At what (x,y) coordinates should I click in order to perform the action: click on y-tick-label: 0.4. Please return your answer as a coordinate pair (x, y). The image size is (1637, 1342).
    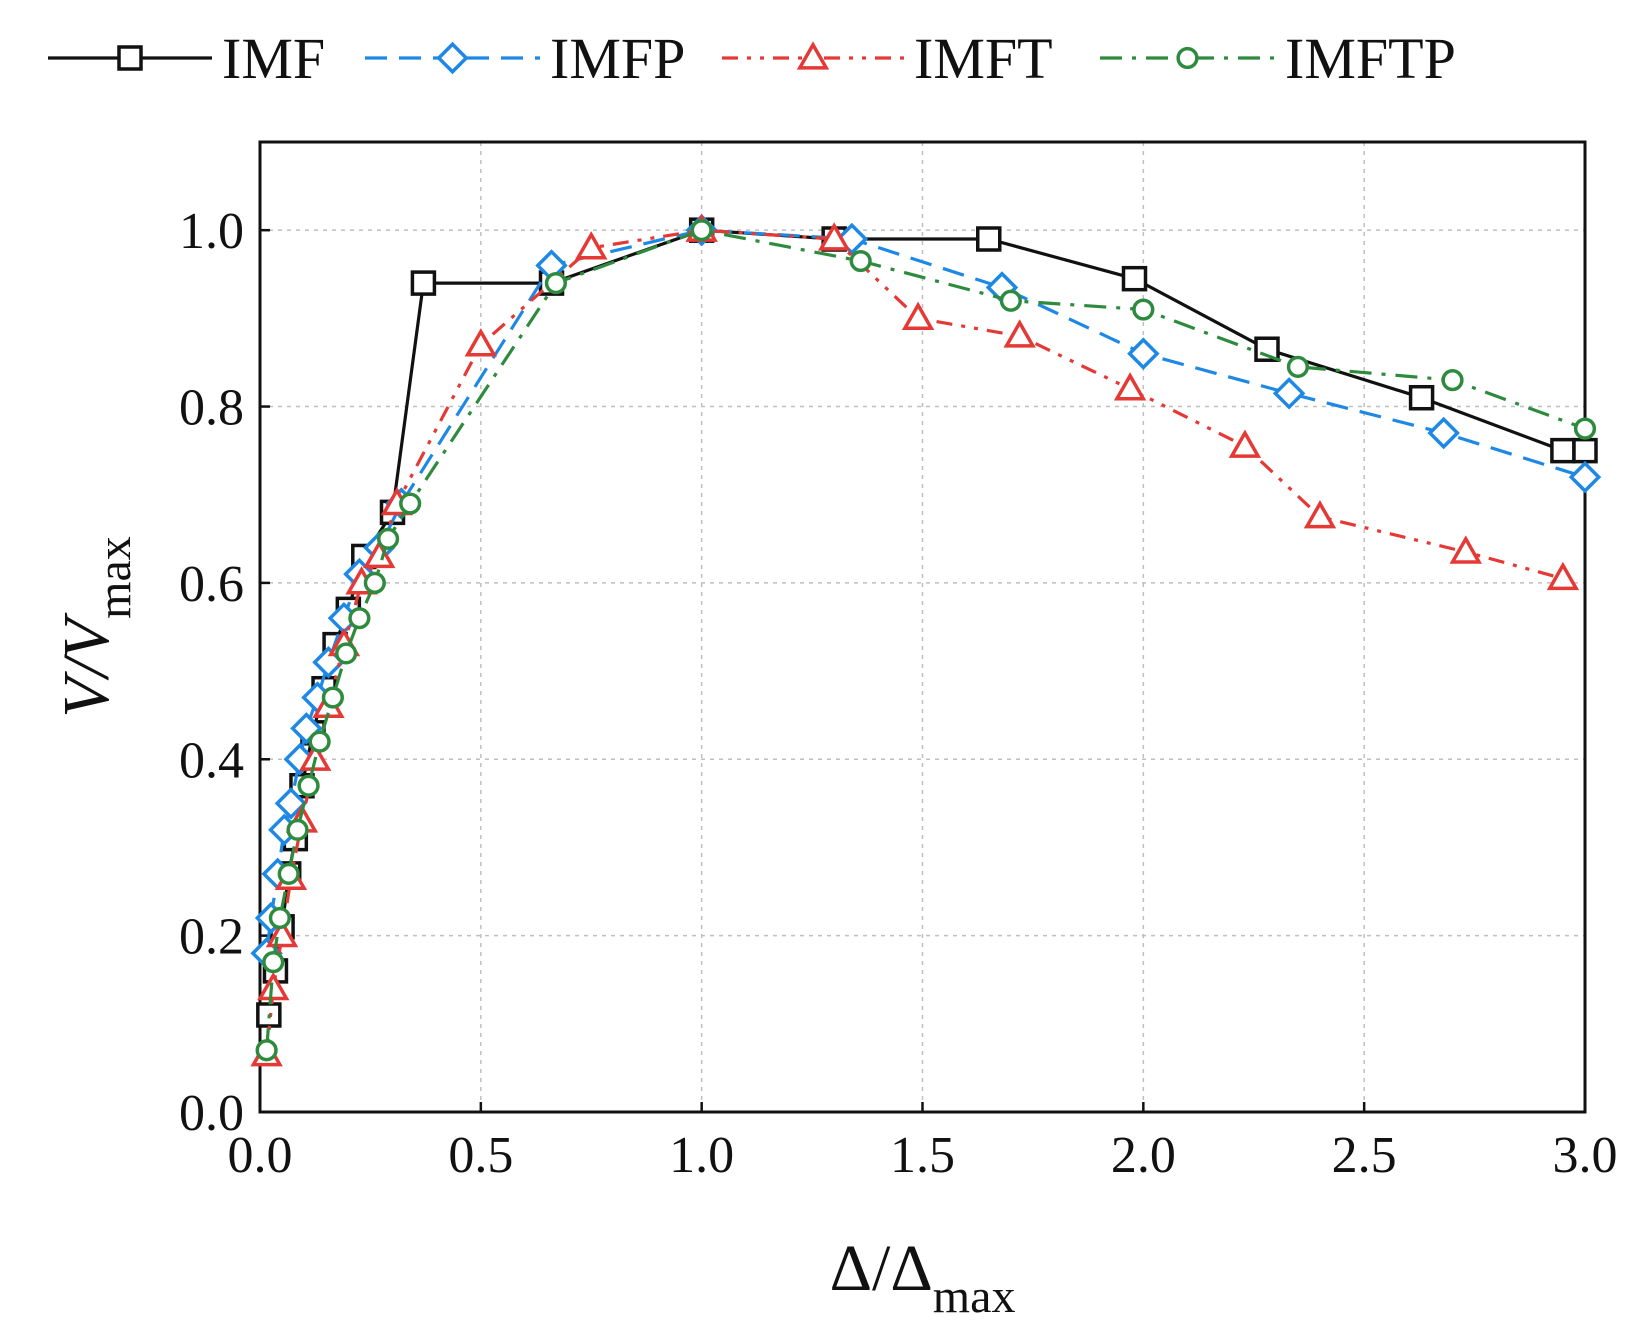
    Looking at the image, I should click on (211, 760).